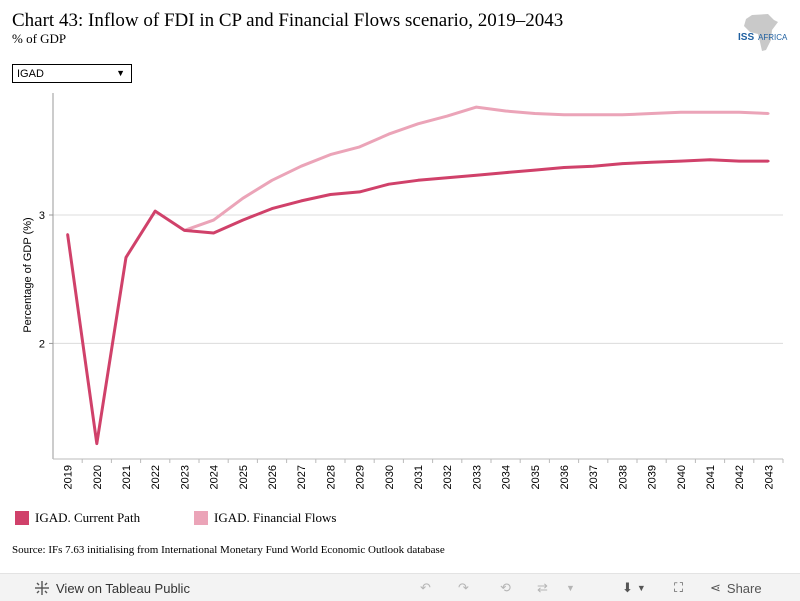 The height and width of the screenshot is (601, 800). Describe the element at coordinates (244, 477) in the screenshot. I see `x-tick-label: 2025` at that location.